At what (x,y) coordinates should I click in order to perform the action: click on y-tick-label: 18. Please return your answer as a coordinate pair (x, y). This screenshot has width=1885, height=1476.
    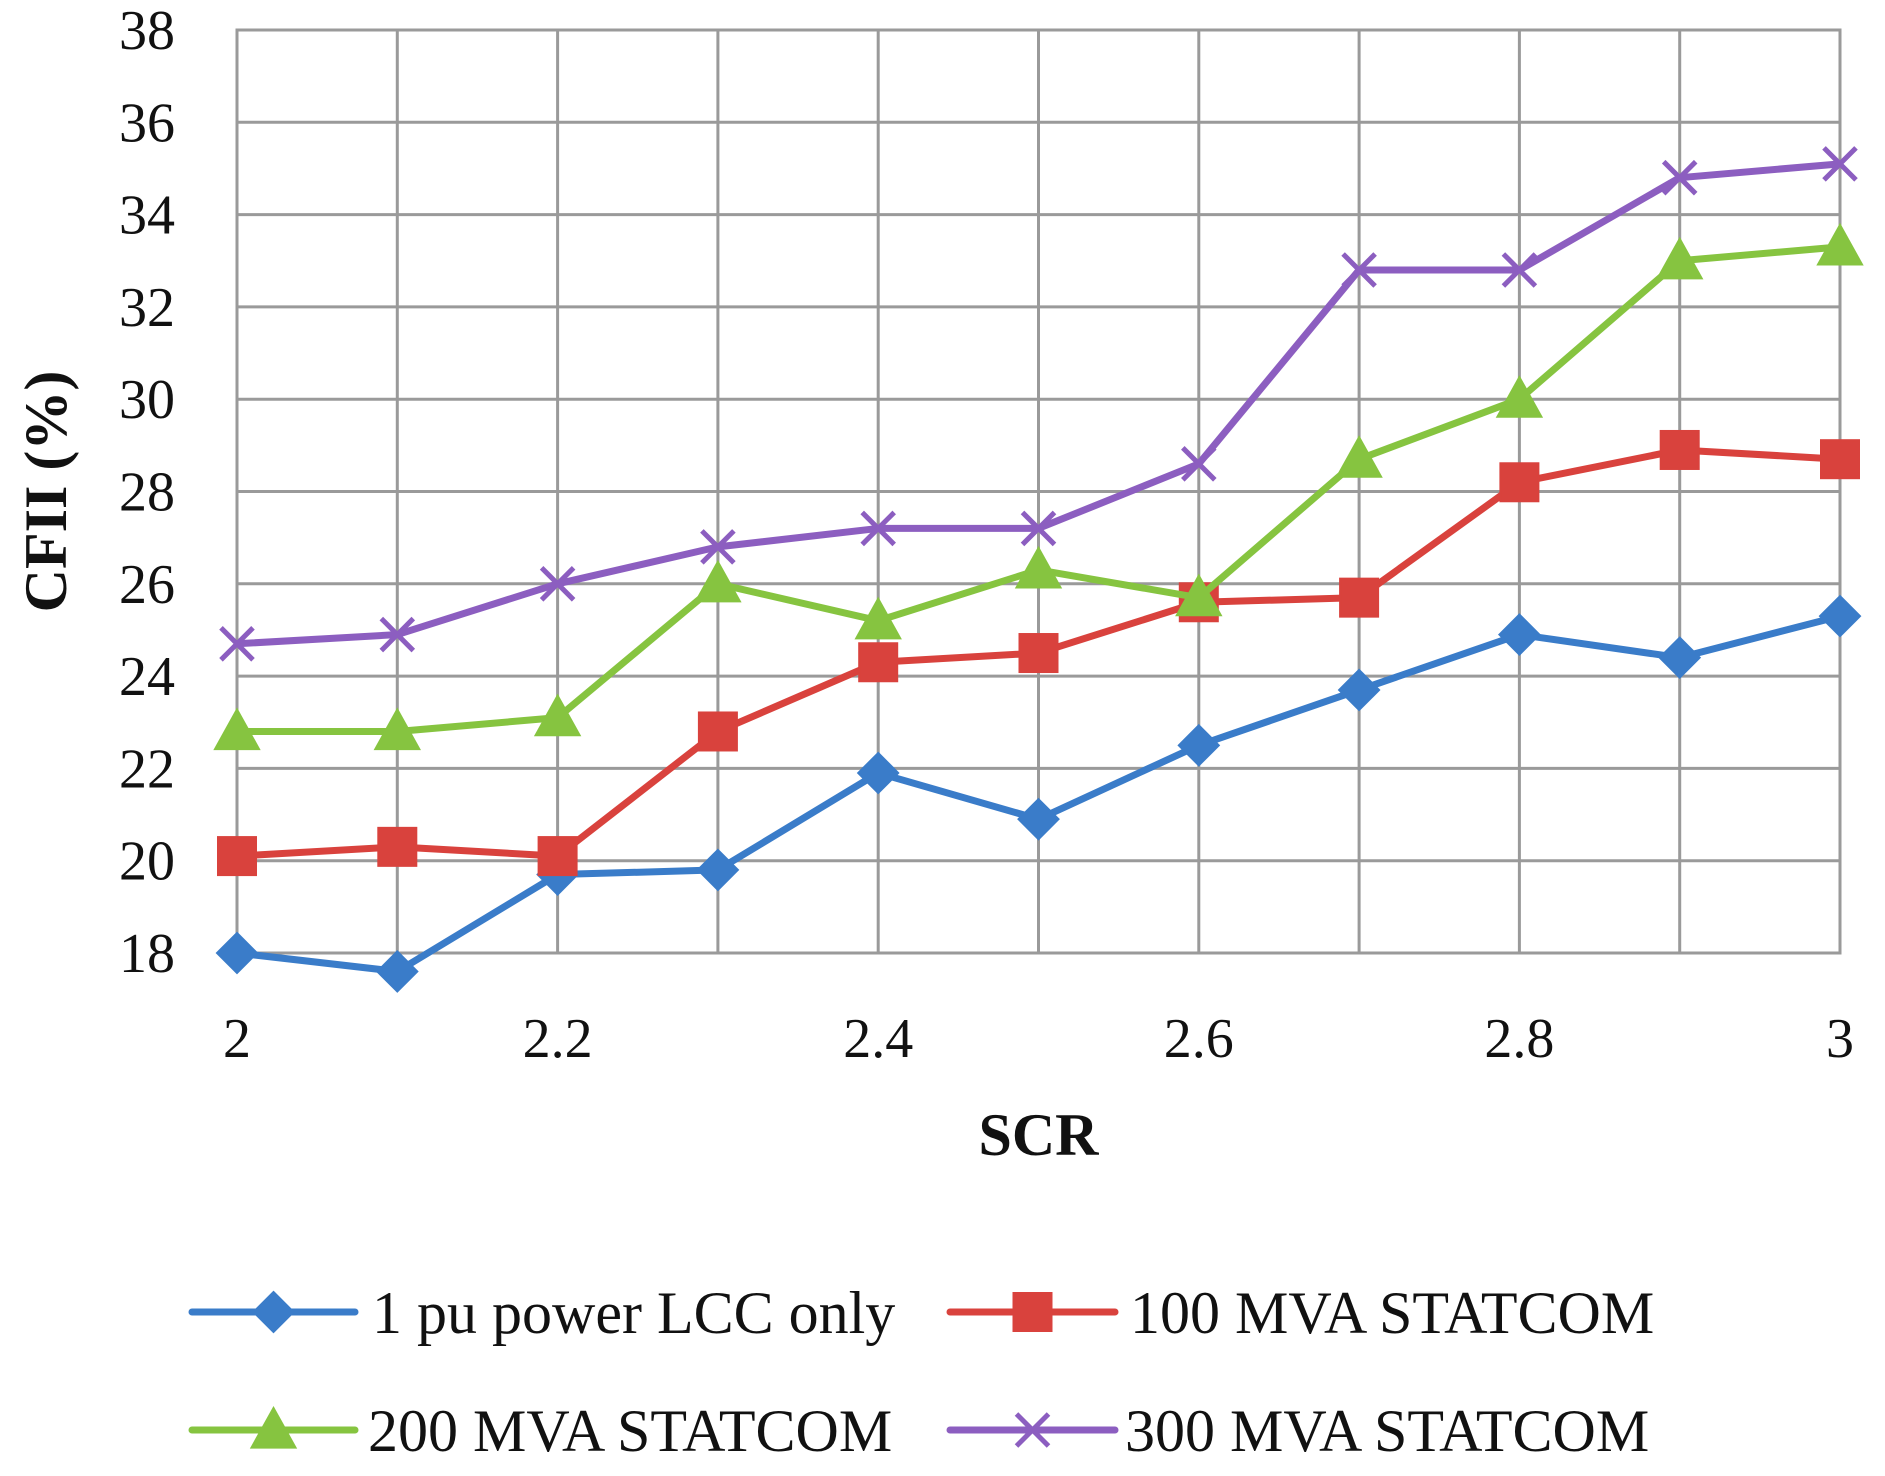
    Looking at the image, I should click on (147, 954).